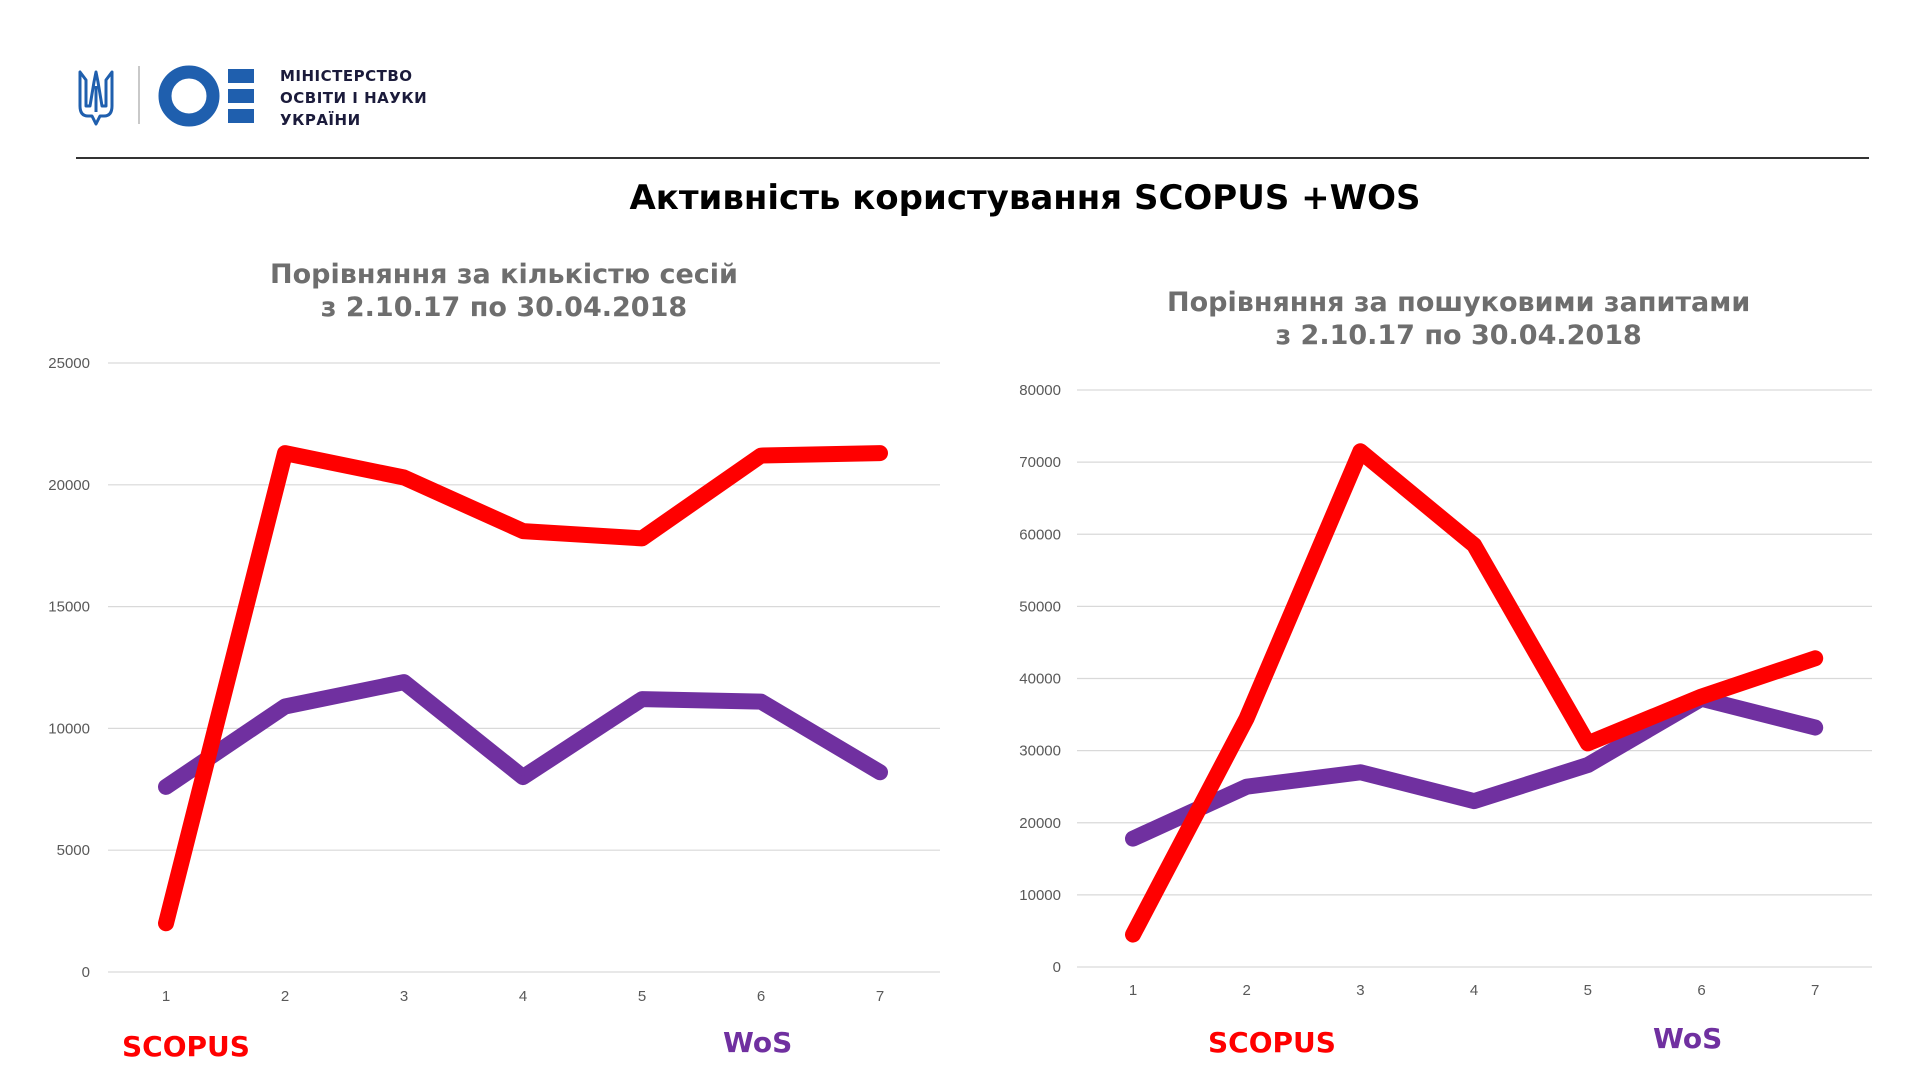  What do you see at coordinates (1025, 198) in the screenshot?
I see `page-title: Активність користування SCOPUS +WOS` at bounding box center [1025, 198].